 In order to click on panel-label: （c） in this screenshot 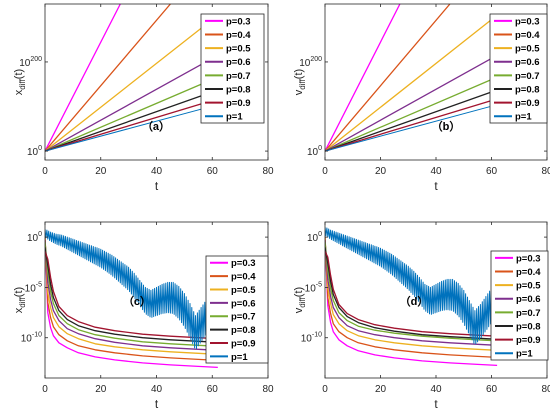, I will do `click(137, 301)`.